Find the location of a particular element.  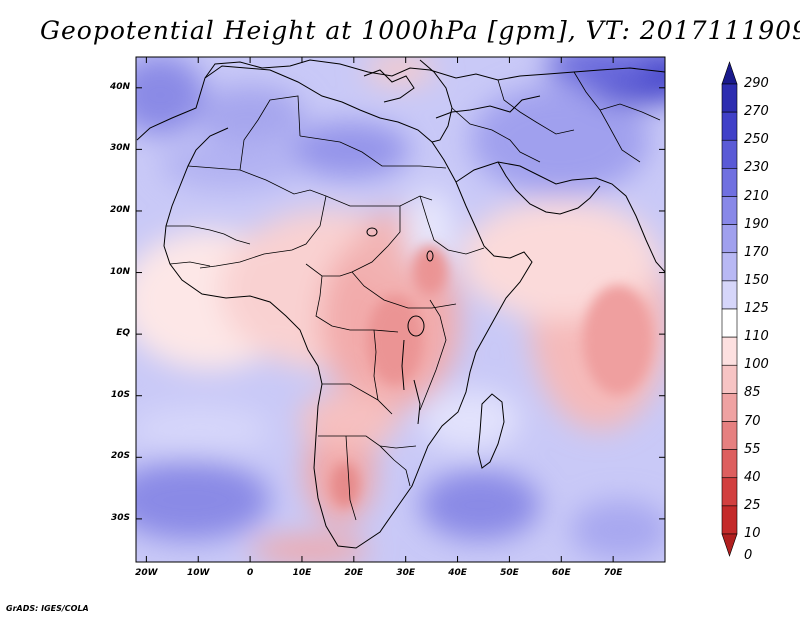

colorbar-level-label: 190 is located at coordinates (756, 224).